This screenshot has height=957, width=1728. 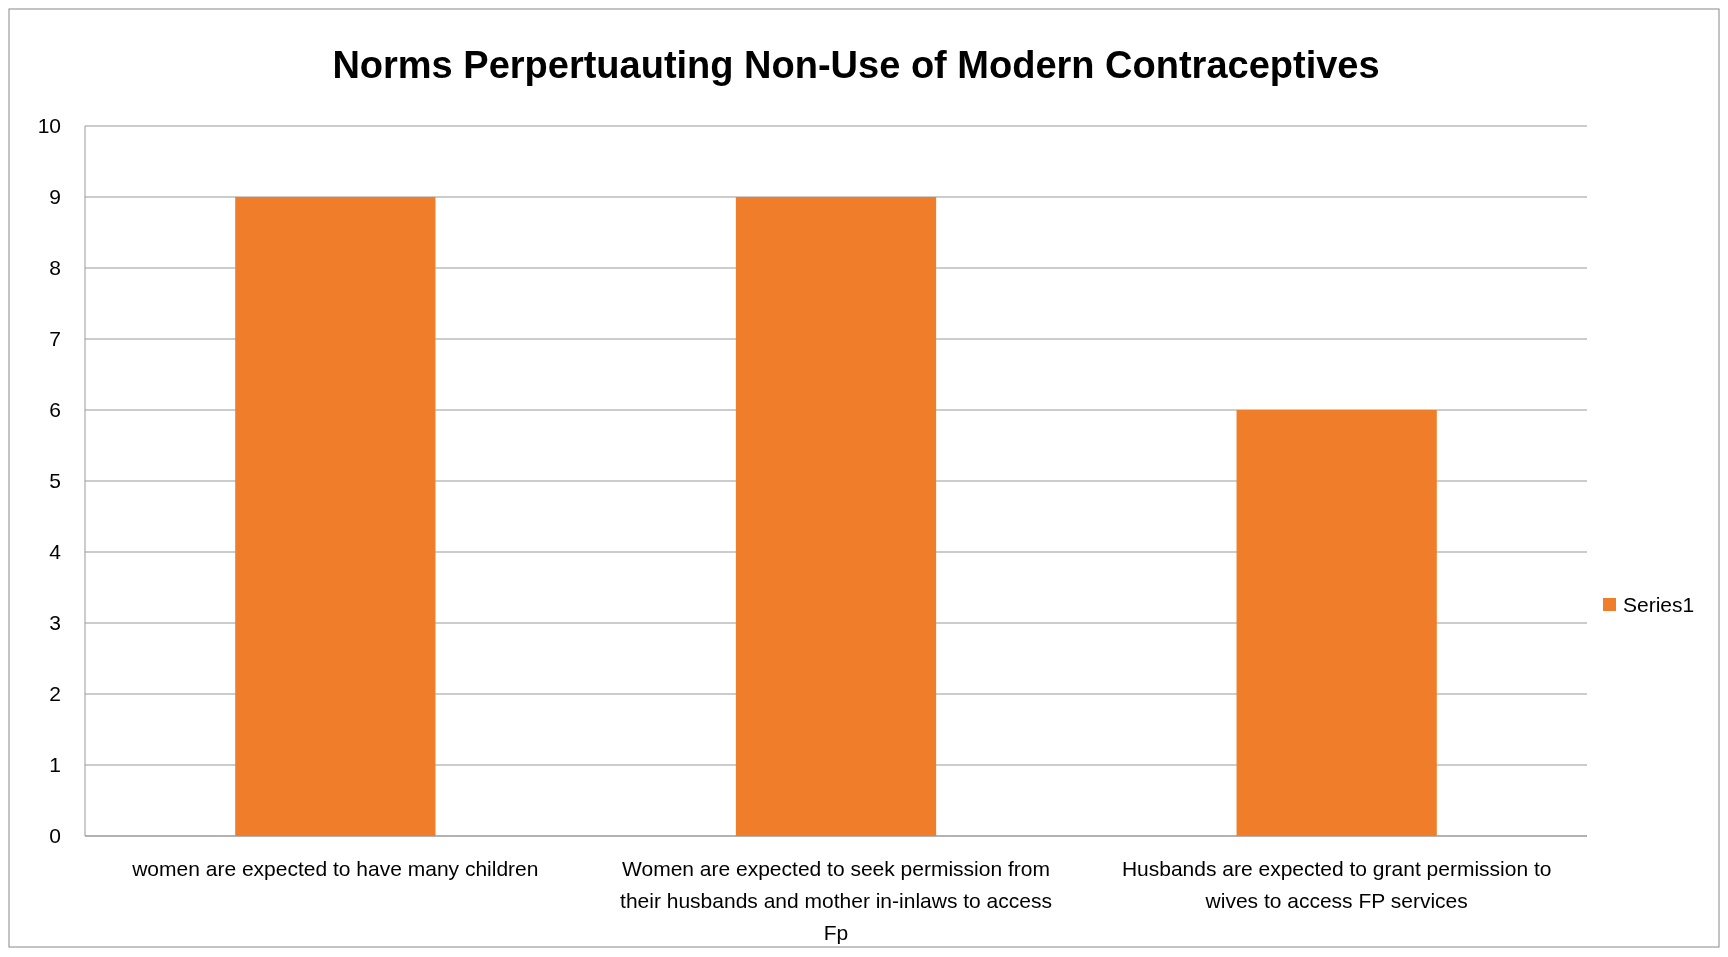 What do you see at coordinates (55, 268) in the screenshot?
I see `y-tick-label: 8` at bounding box center [55, 268].